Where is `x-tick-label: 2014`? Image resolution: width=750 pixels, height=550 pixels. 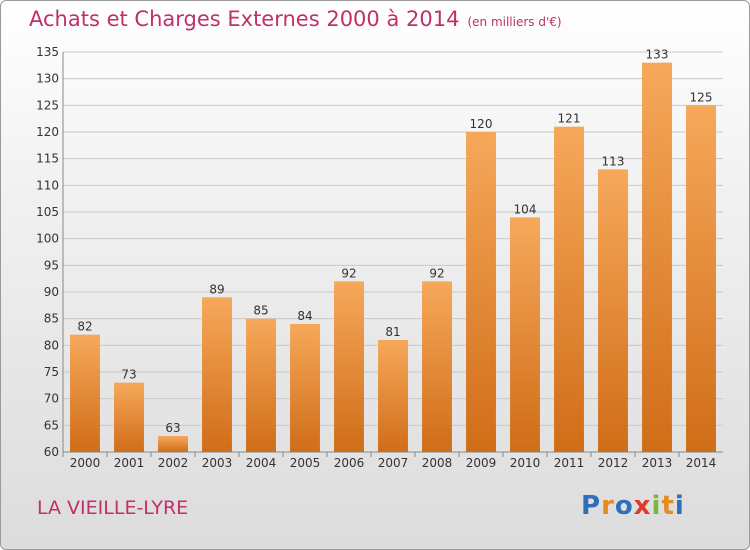
x-tick-label: 2014 is located at coordinates (701, 463).